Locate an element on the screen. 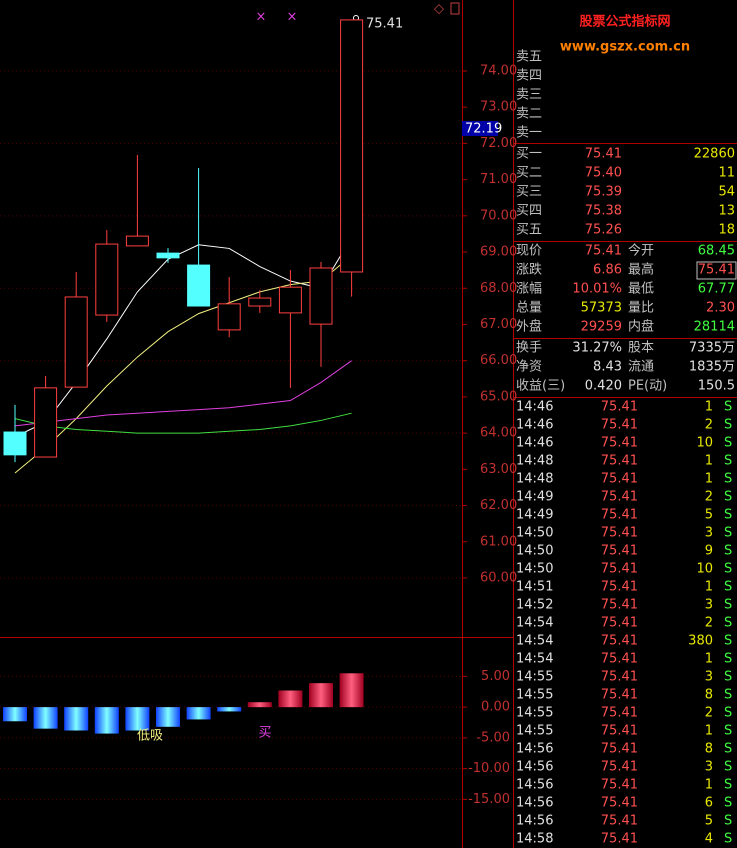  tick-volume: 380 is located at coordinates (700, 641).